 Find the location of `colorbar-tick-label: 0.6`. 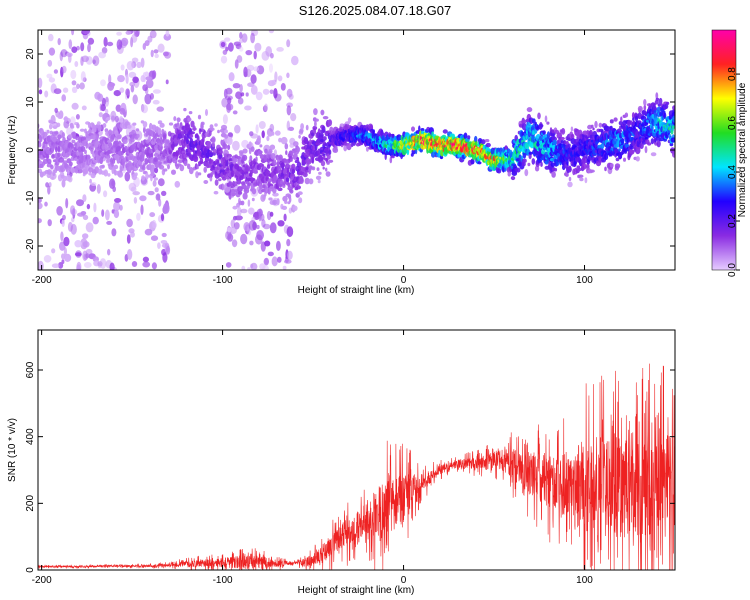

colorbar-tick-label: 0.6 is located at coordinates (732, 123).